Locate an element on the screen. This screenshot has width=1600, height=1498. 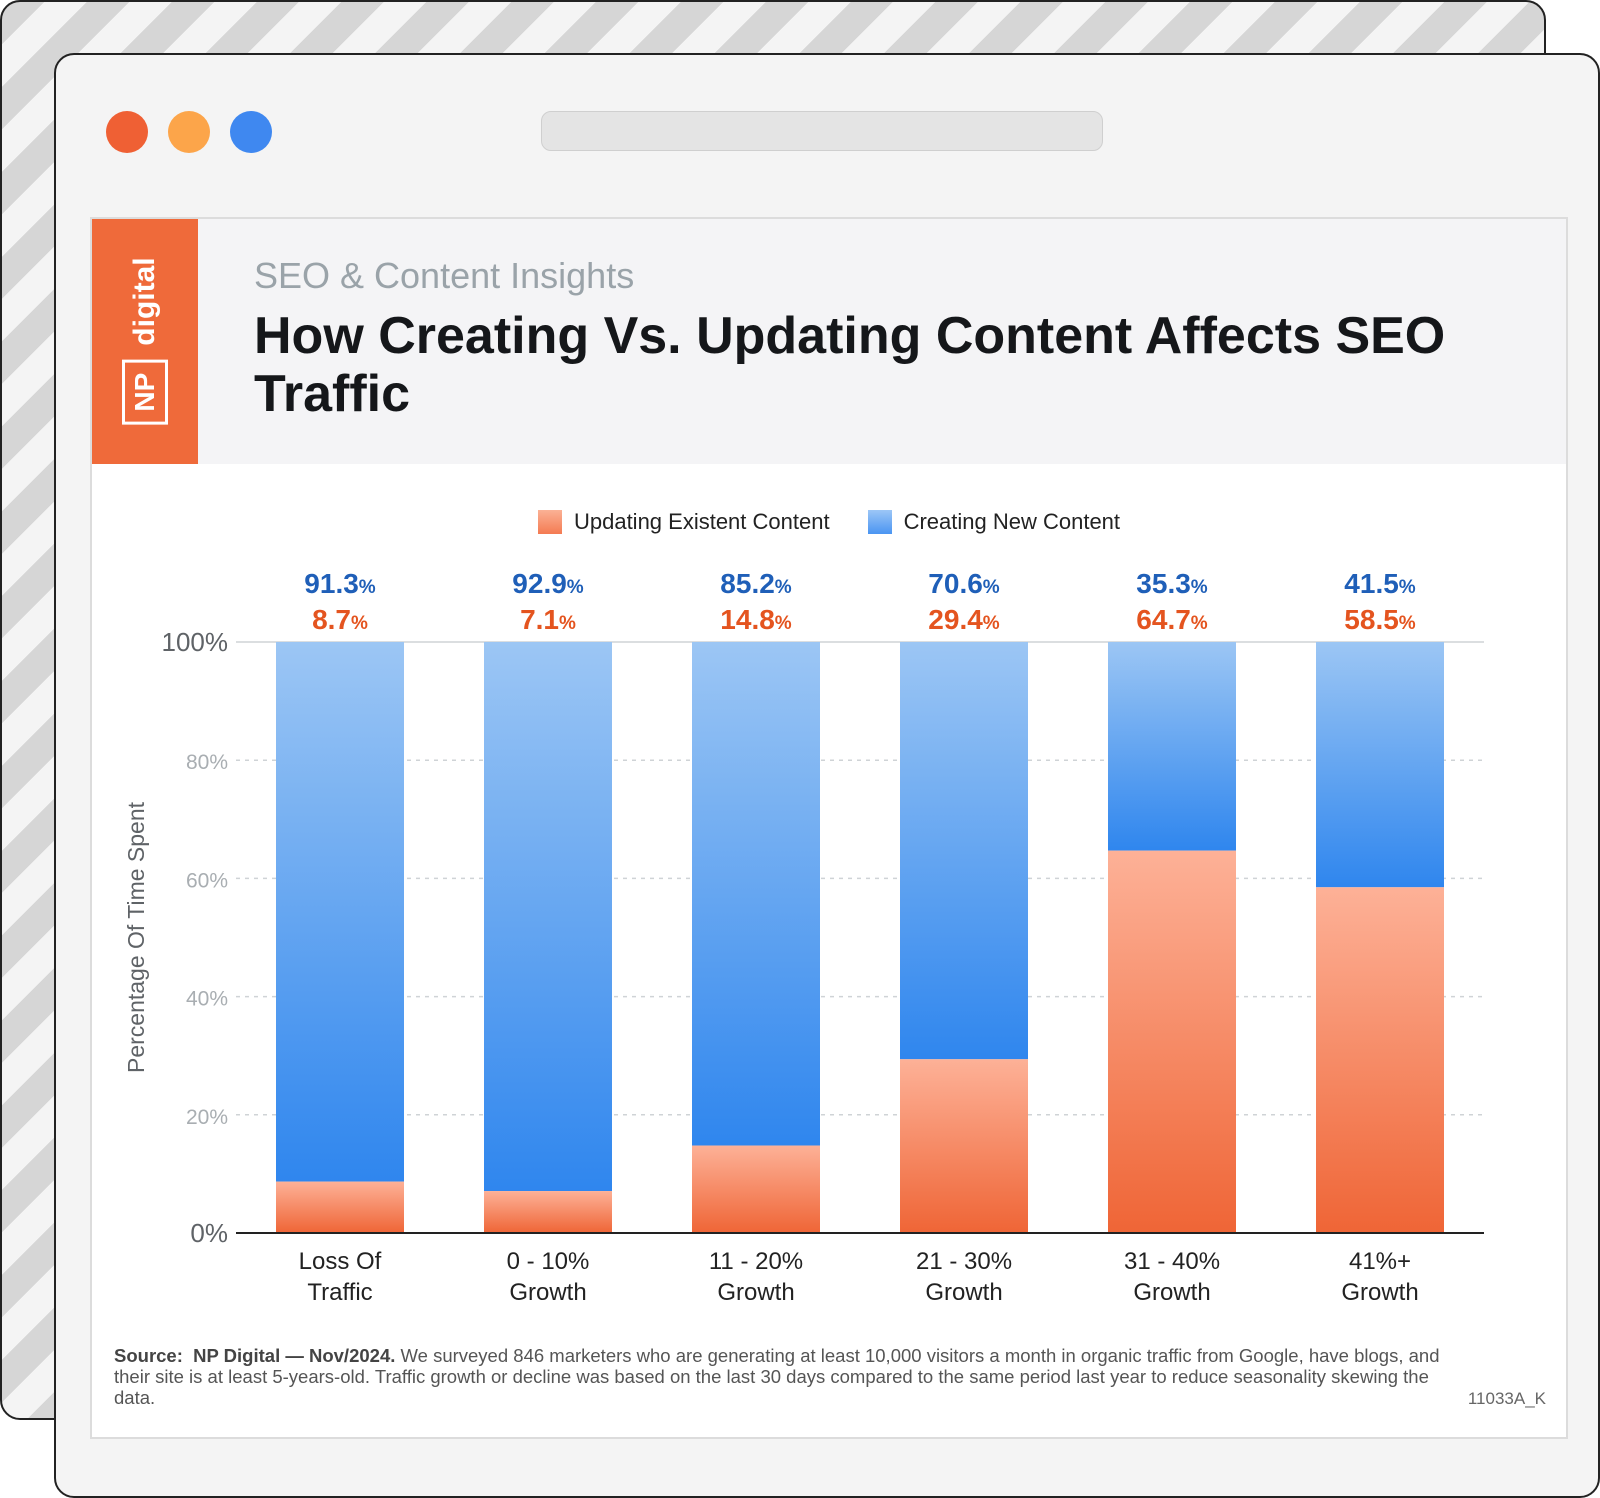
close-dot is located at coordinates (127, 132).